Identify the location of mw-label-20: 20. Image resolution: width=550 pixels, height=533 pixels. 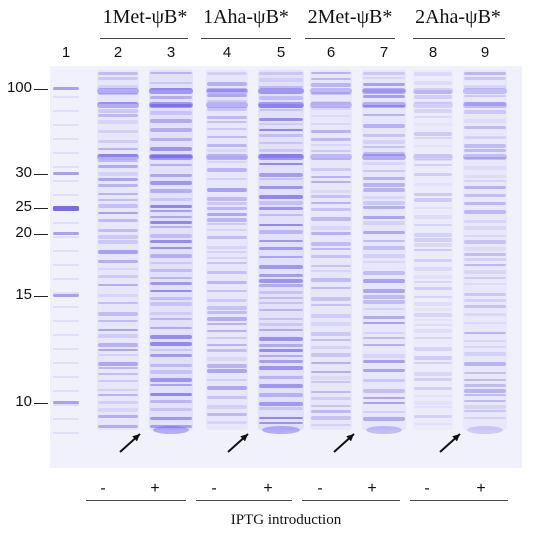
(23, 232).